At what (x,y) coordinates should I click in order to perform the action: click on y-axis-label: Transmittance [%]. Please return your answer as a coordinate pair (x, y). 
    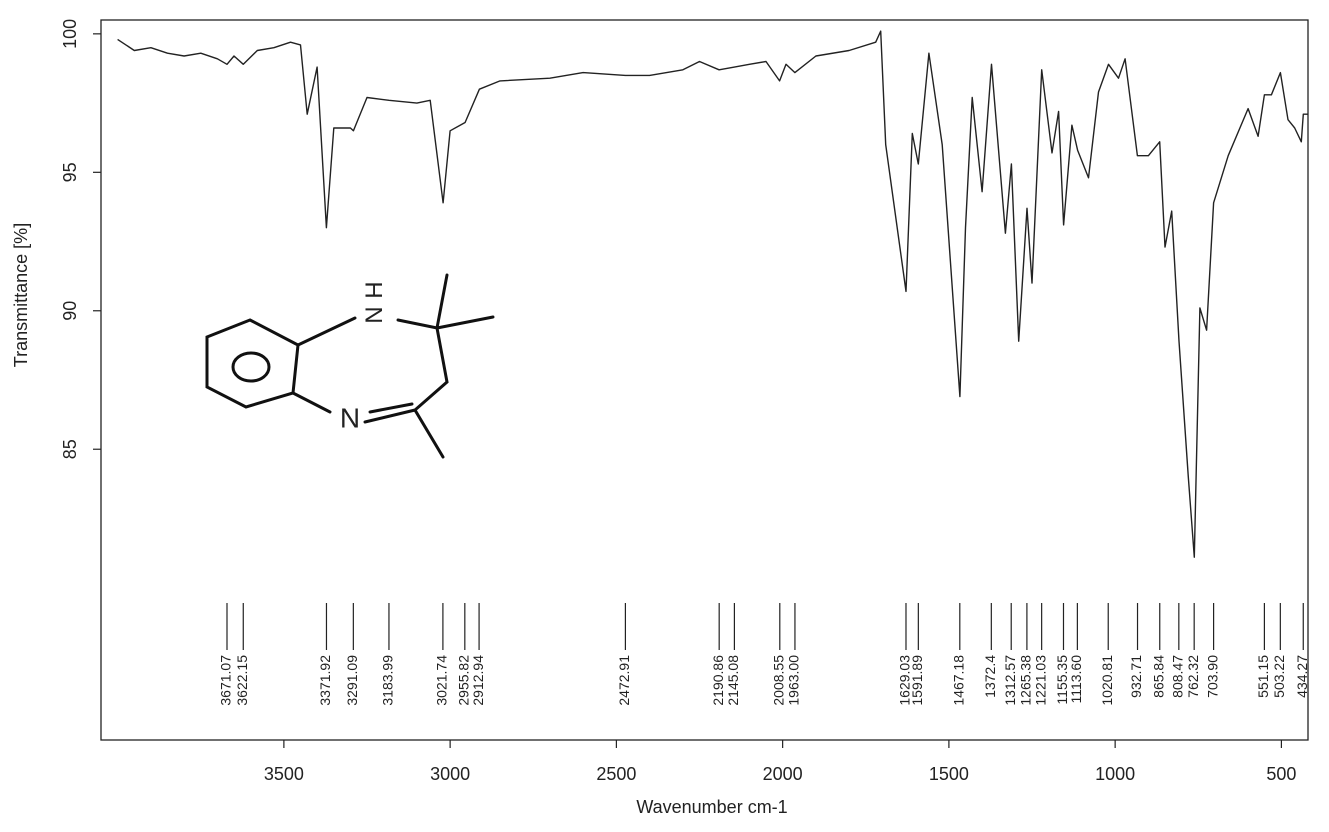
    Looking at the image, I should click on (21, 295).